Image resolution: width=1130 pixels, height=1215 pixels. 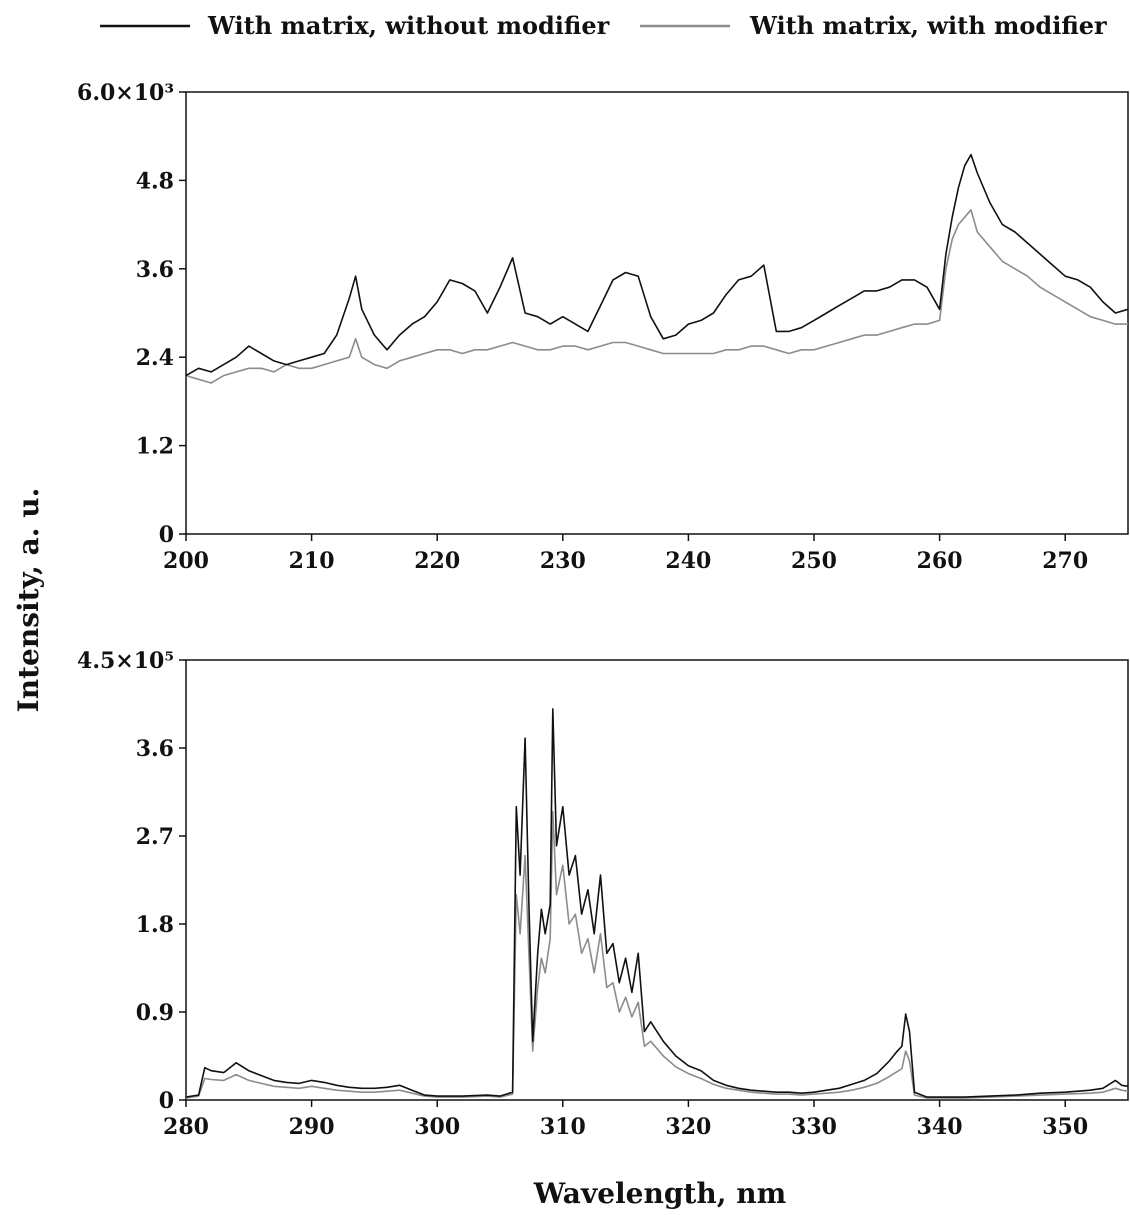 I want to click on x-tick-label: 260, so click(x=940, y=561).